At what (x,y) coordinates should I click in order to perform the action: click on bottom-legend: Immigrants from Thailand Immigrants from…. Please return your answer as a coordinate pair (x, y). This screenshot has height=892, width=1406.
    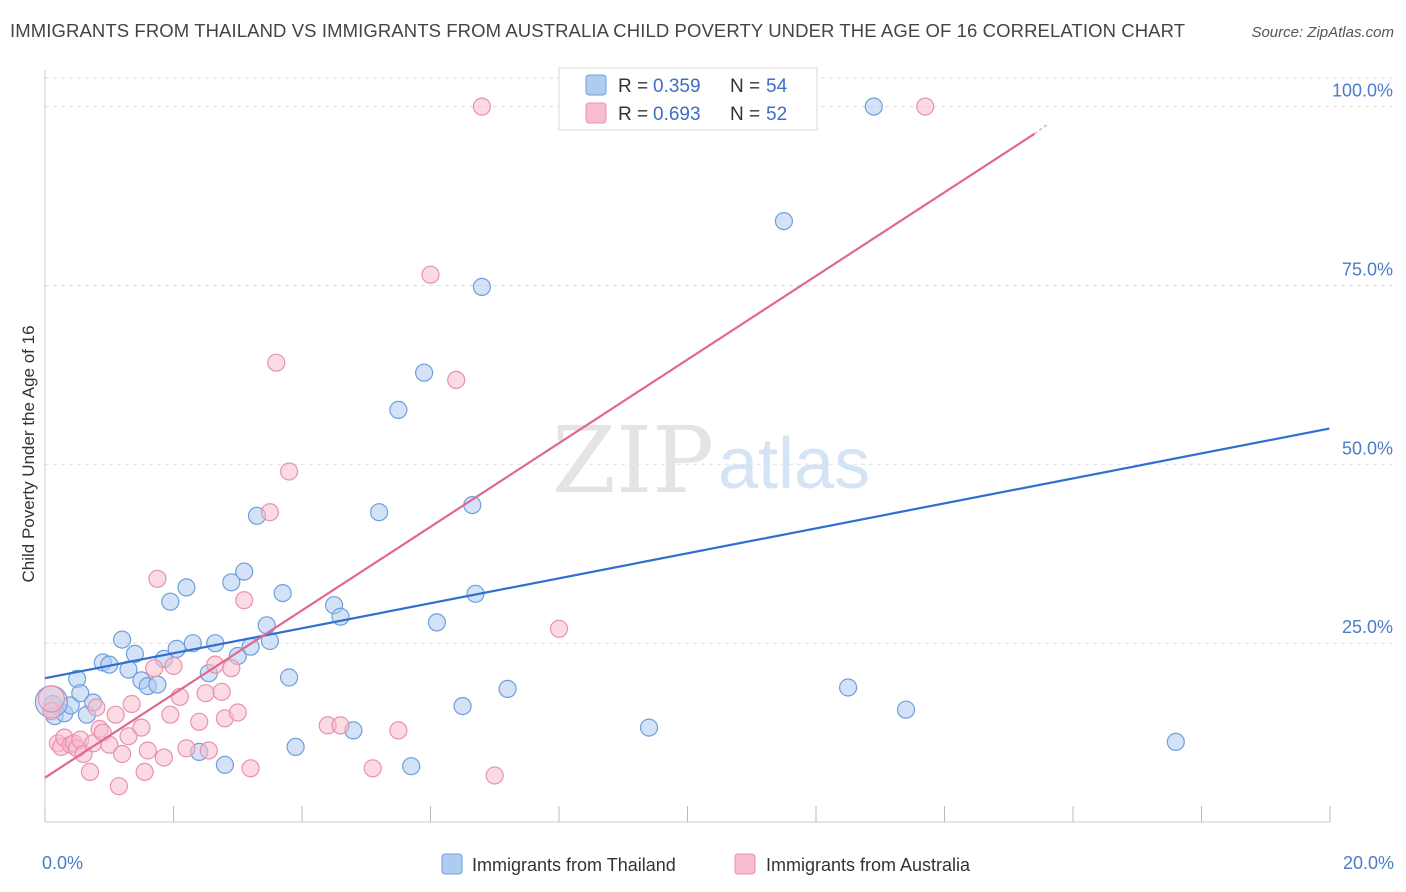
    Looking at the image, I should click on (706, 864).